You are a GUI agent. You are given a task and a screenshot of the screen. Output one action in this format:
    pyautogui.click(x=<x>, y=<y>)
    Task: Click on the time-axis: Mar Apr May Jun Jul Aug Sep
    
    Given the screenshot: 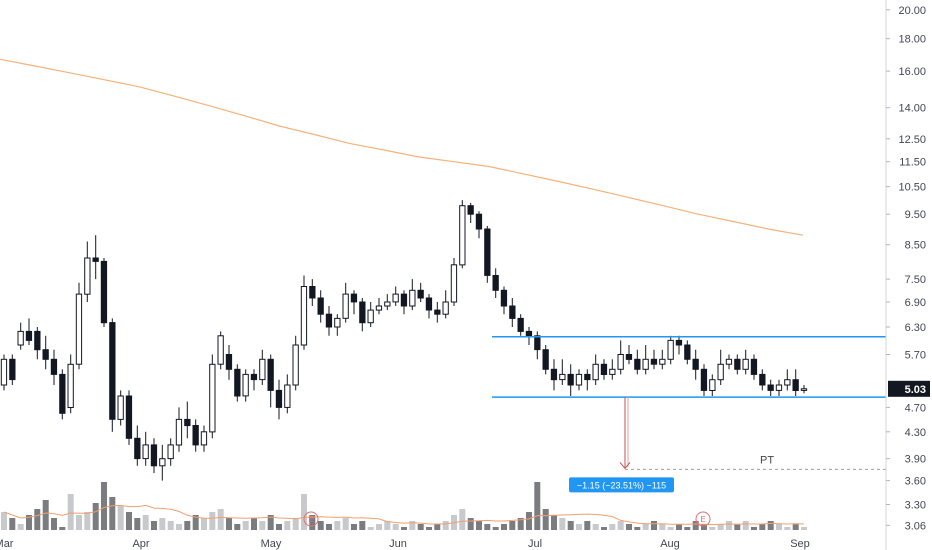 What is the action you would take?
    pyautogui.click(x=405, y=544)
    